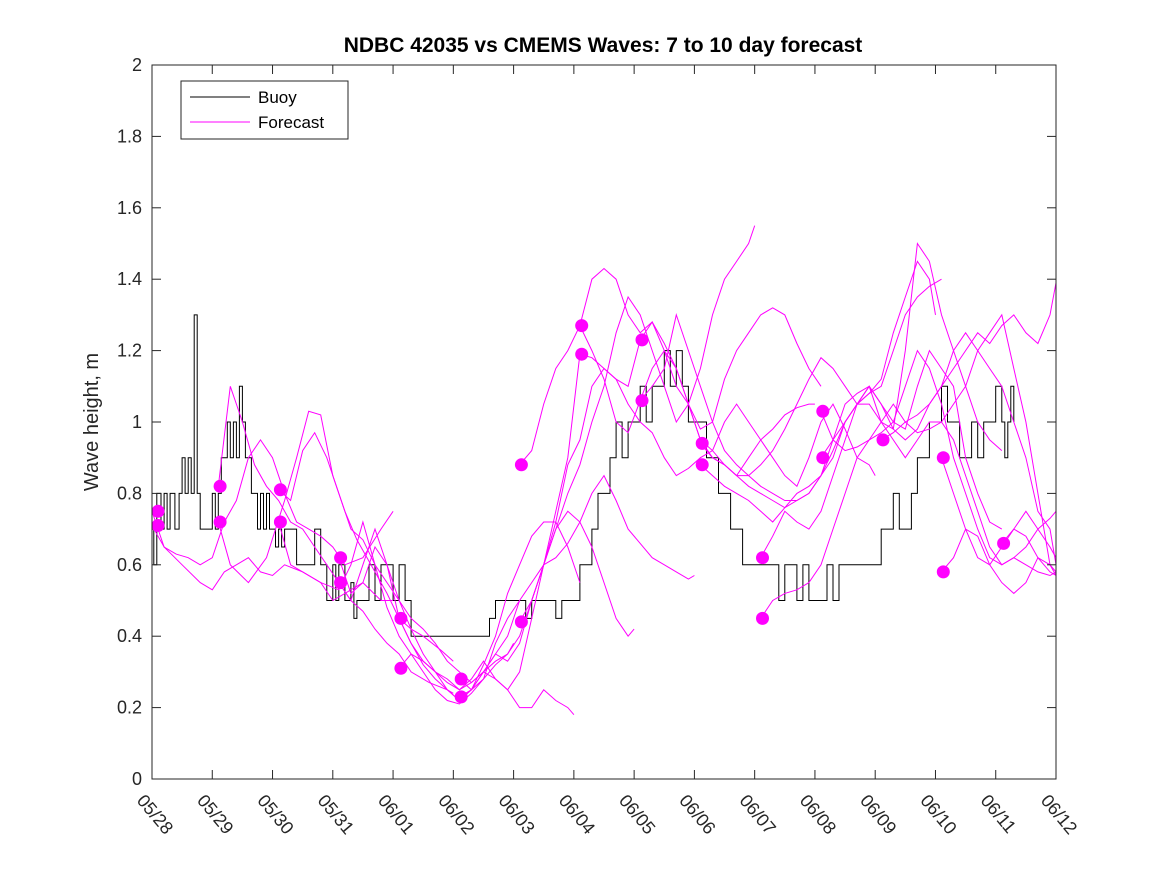 Image resolution: width=1167 pixels, height=875 pixels. Describe the element at coordinates (129, 136) in the screenshot. I see `y-tick-label: 1.8` at that location.